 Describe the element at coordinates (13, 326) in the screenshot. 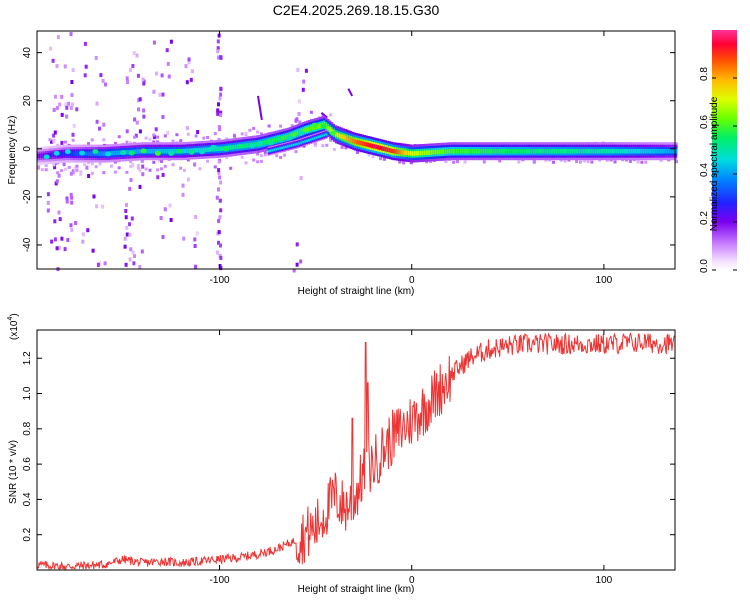

I see `snr-multiplier: (x104)` at that location.